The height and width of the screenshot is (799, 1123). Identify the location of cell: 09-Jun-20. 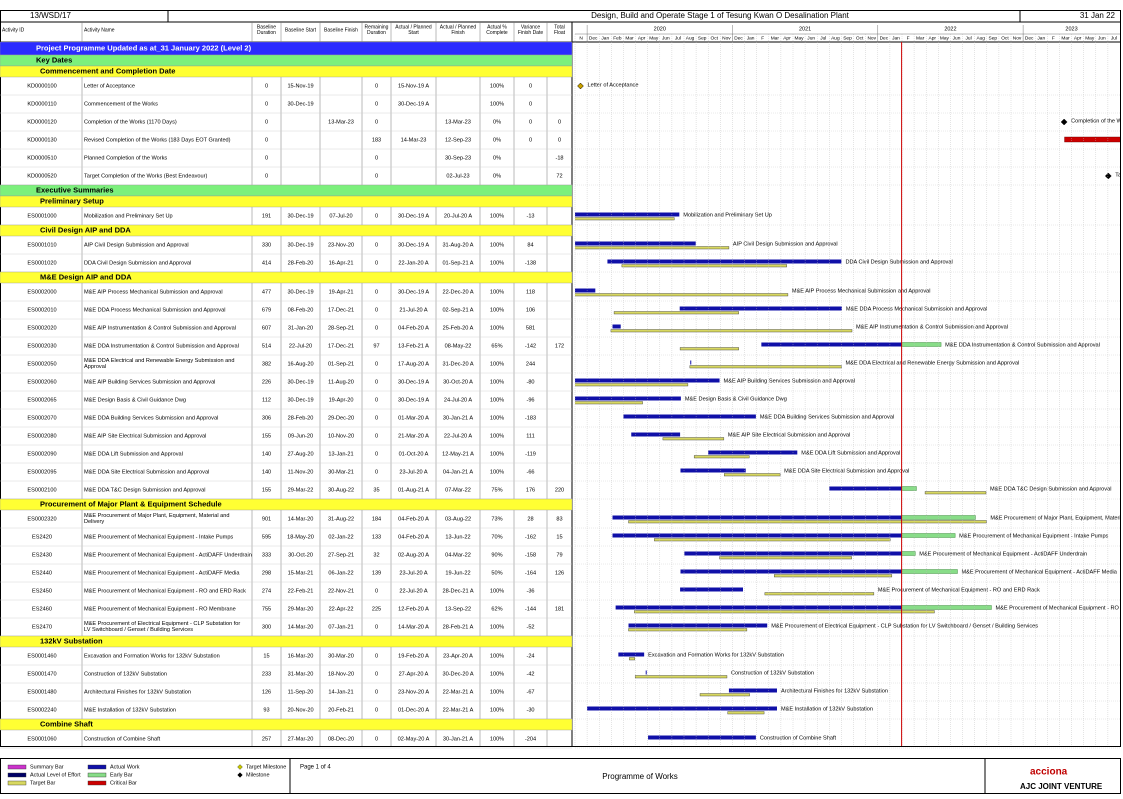
(300, 436).